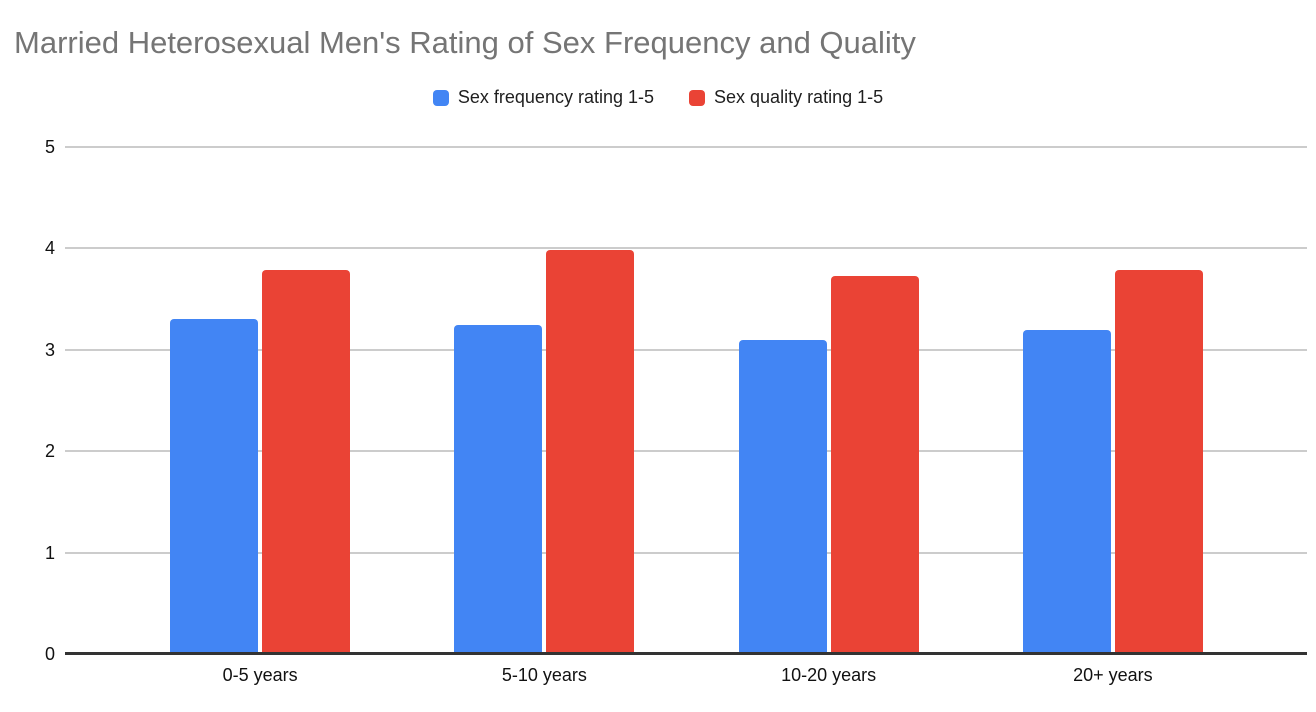  Describe the element at coordinates (686, 675) in the screenshot. I see `x-axis: 0-5 years 5-10 years 10-20 years 20+ years` at that location.